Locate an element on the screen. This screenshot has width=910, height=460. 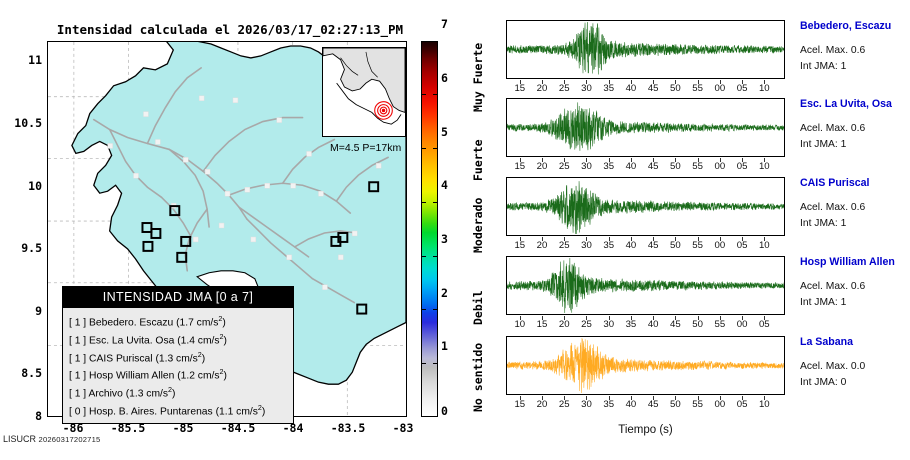
inset-location-map is located at coordinates (364, 92).